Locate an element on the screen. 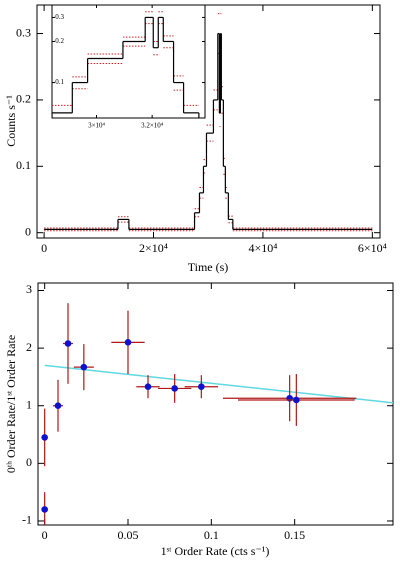  x-axis-title: 1ˢᵗ Order Rate (cts s⁻¹) is located at coordinates (215, 551).